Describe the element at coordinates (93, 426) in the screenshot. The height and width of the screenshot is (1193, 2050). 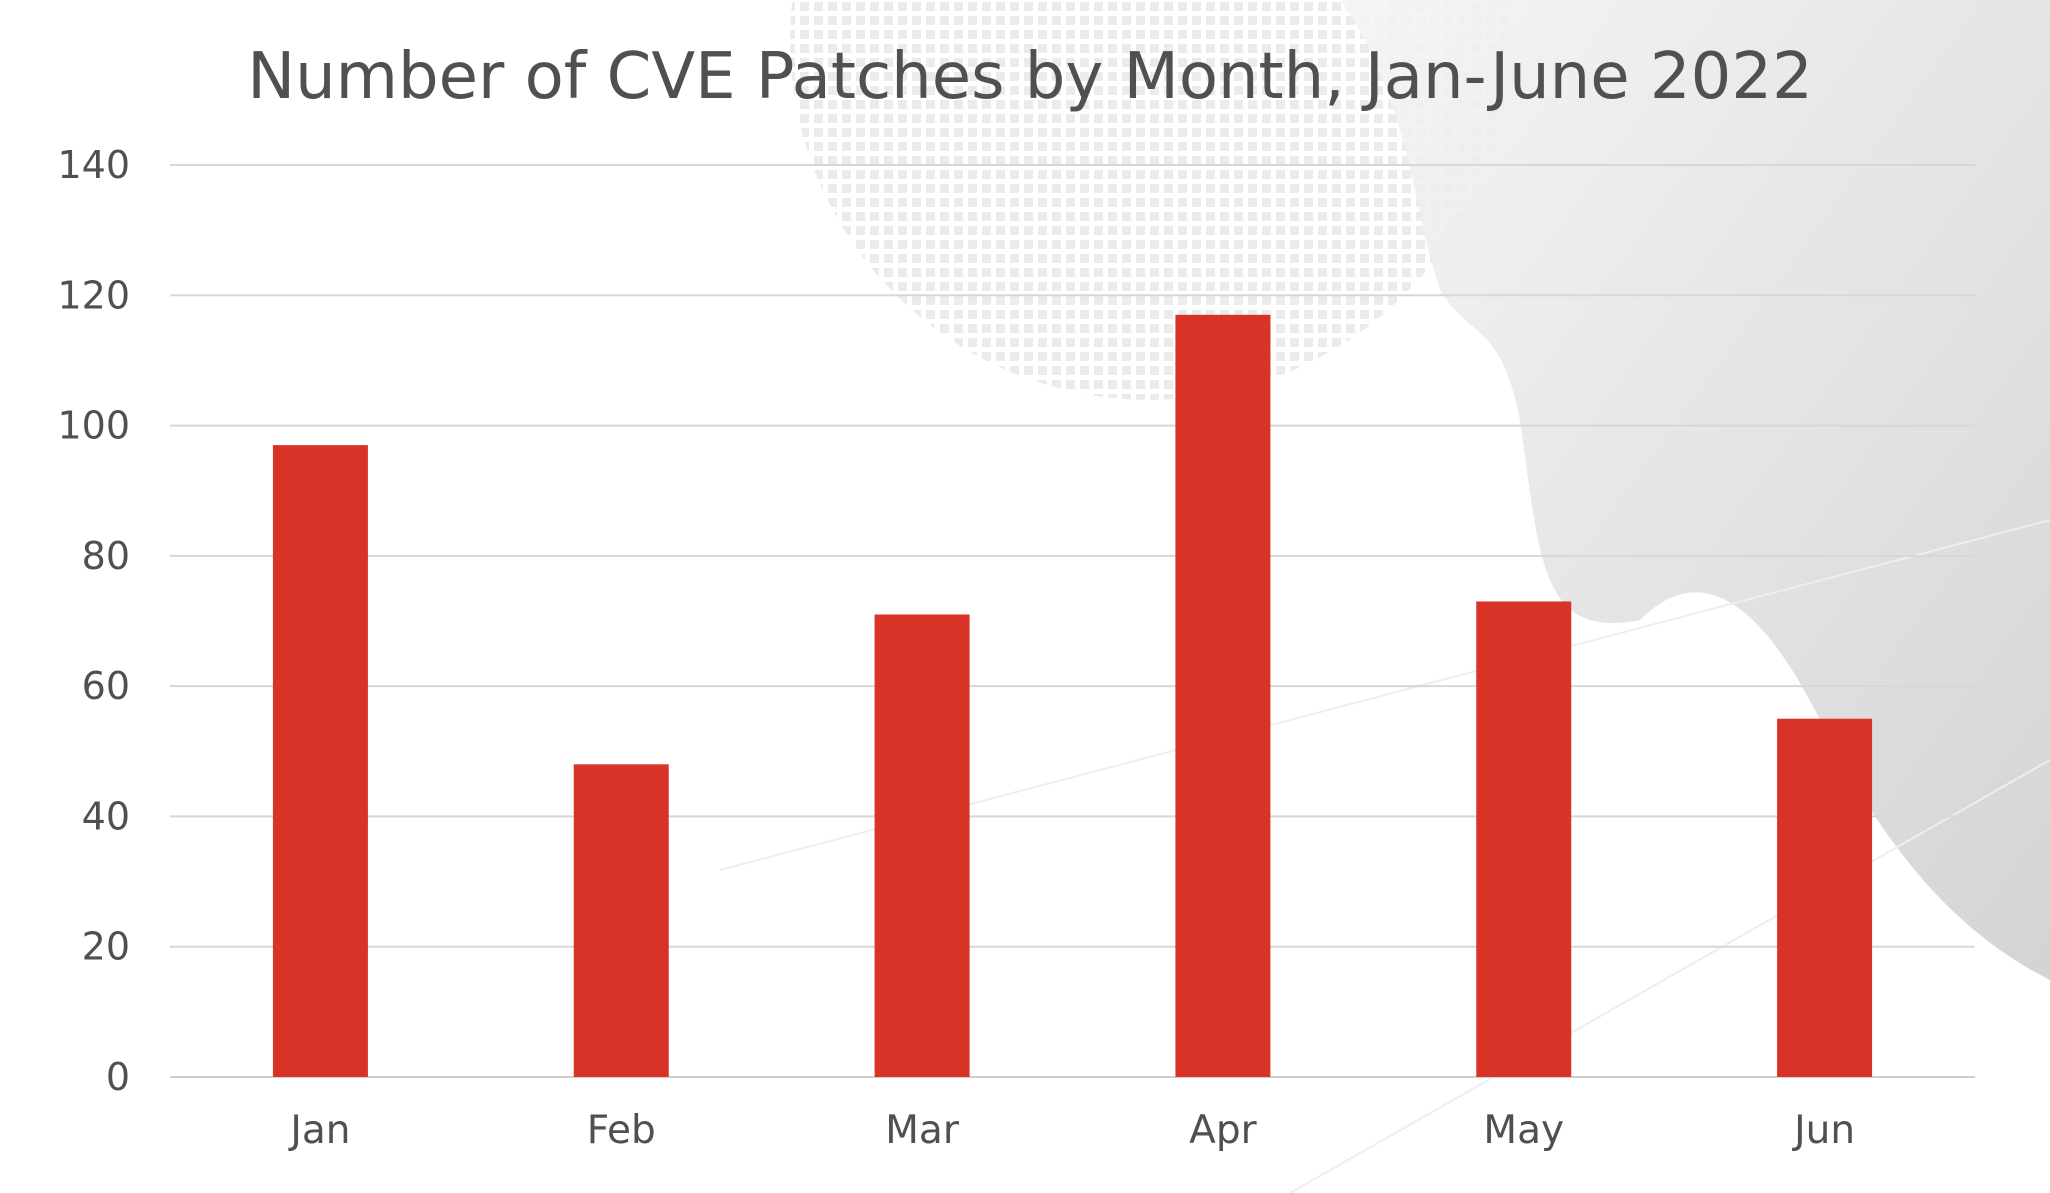
I see `y-tick-label: 100` at that location.